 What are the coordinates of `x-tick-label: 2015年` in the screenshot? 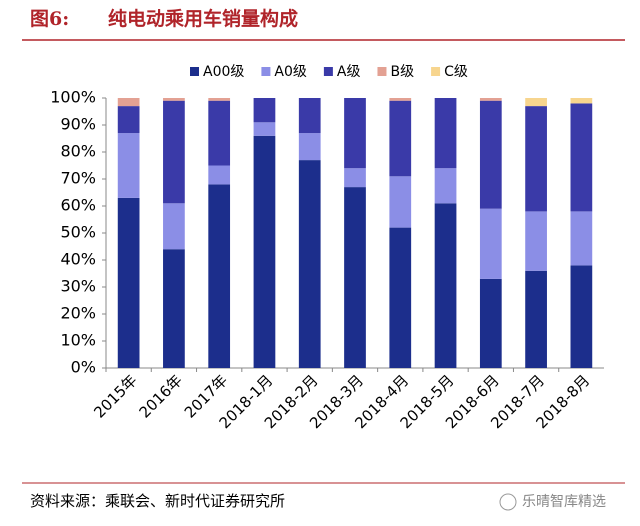 It's located at (115, 396).